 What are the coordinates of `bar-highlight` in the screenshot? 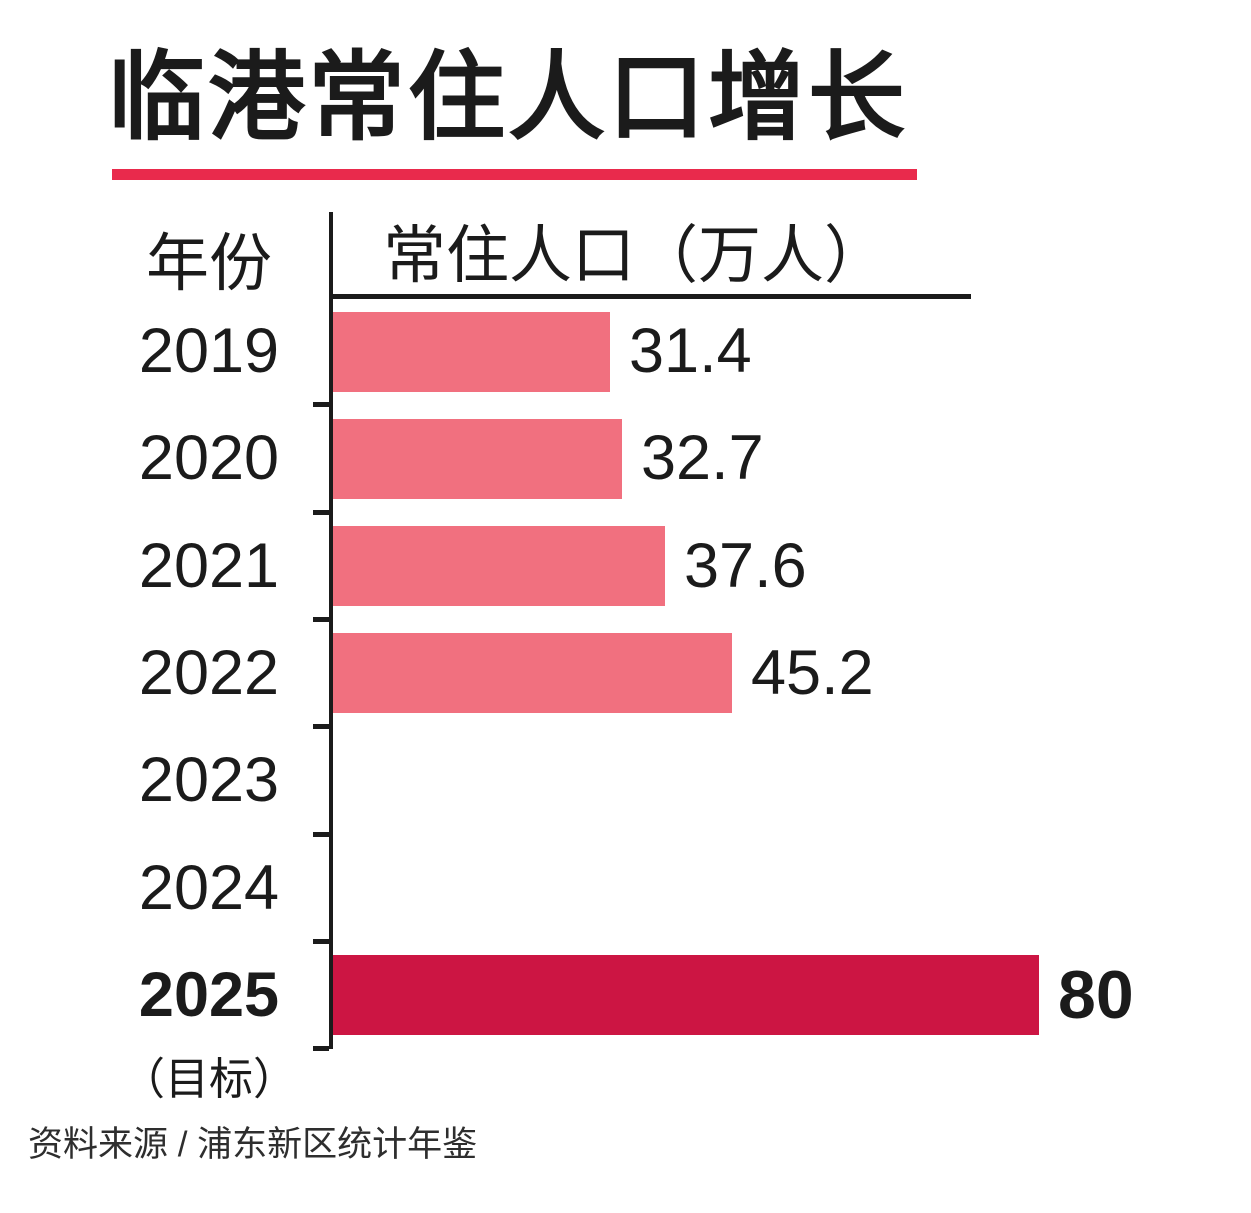 It's located at (686, 995).